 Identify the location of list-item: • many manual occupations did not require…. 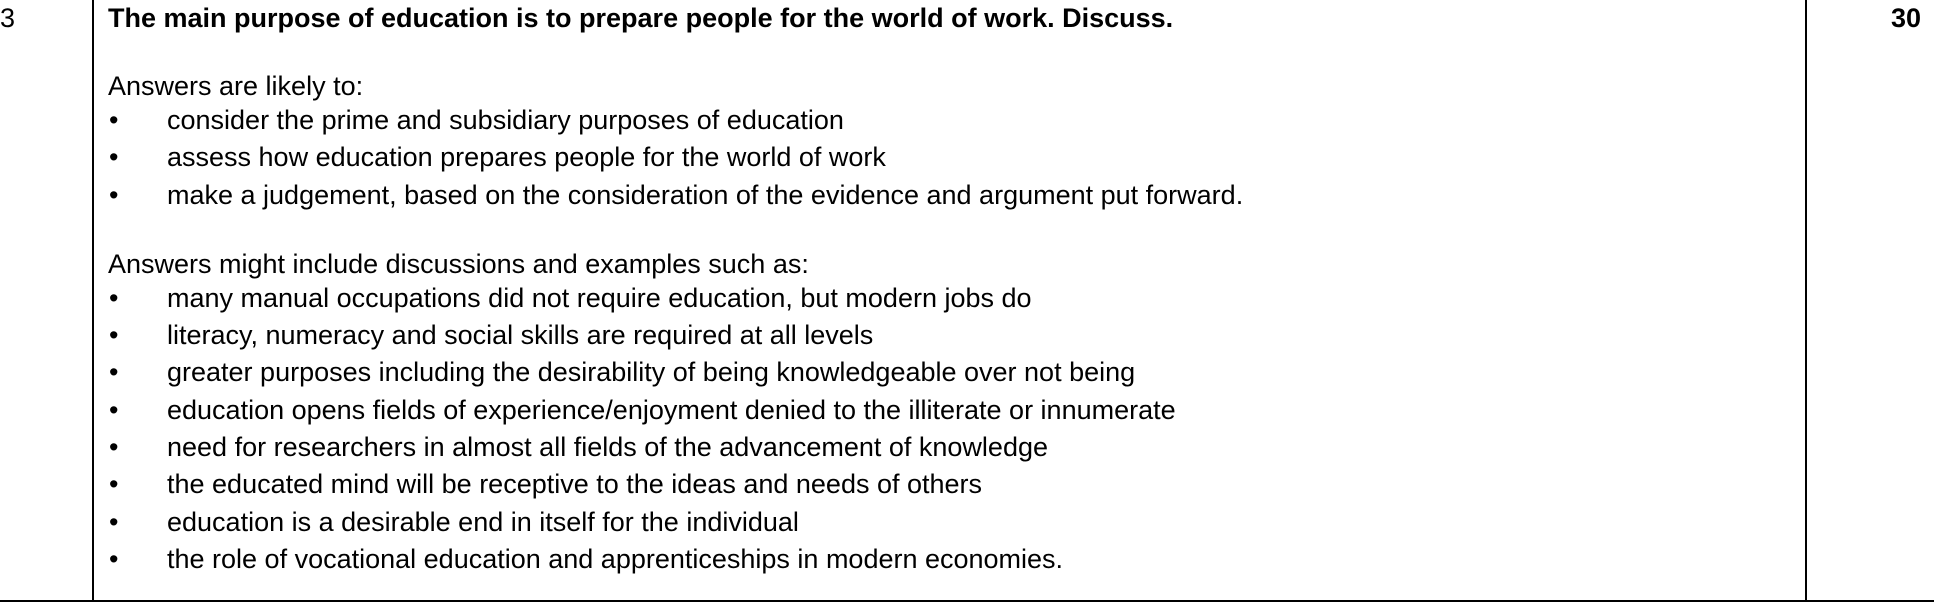
(948, 298).